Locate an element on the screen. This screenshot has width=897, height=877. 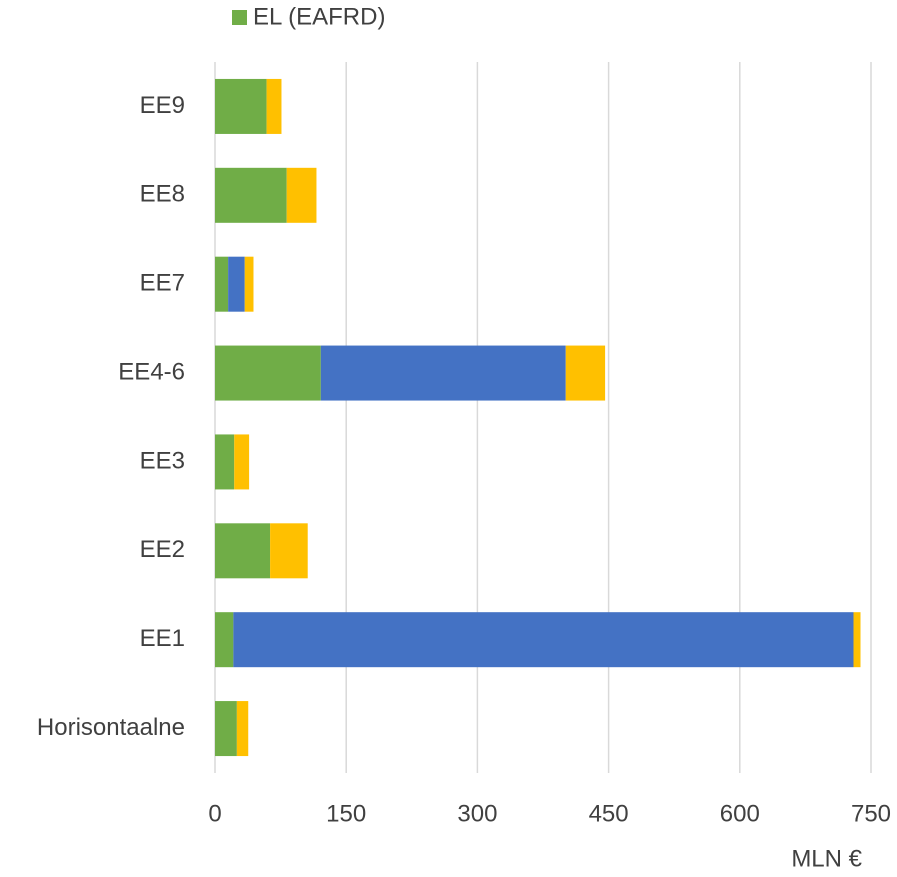
y-tick-label: EE2 is located at coordinates (162, 549).